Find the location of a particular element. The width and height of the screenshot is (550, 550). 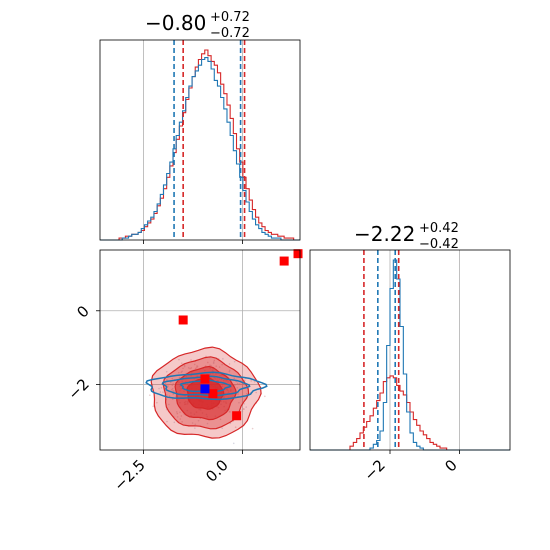

joint-density-panel is located at coordinates (199, 351).